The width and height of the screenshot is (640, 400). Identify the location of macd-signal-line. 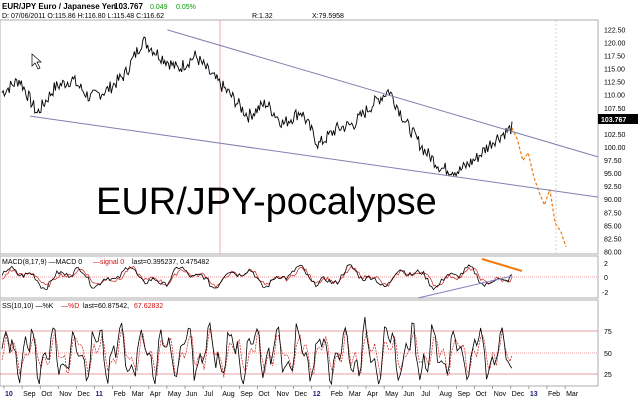
(257, 277).